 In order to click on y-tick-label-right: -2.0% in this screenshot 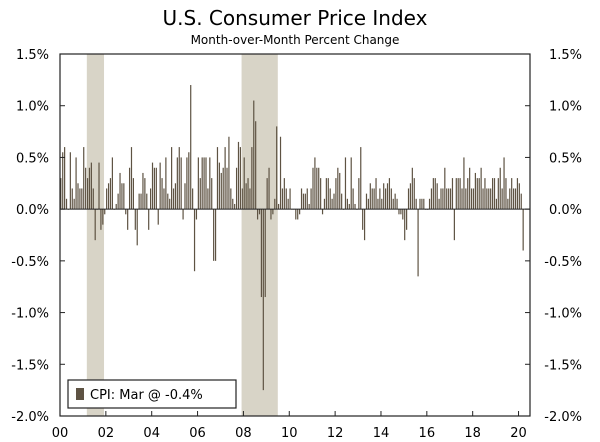, I will do `click(563, 417)`.